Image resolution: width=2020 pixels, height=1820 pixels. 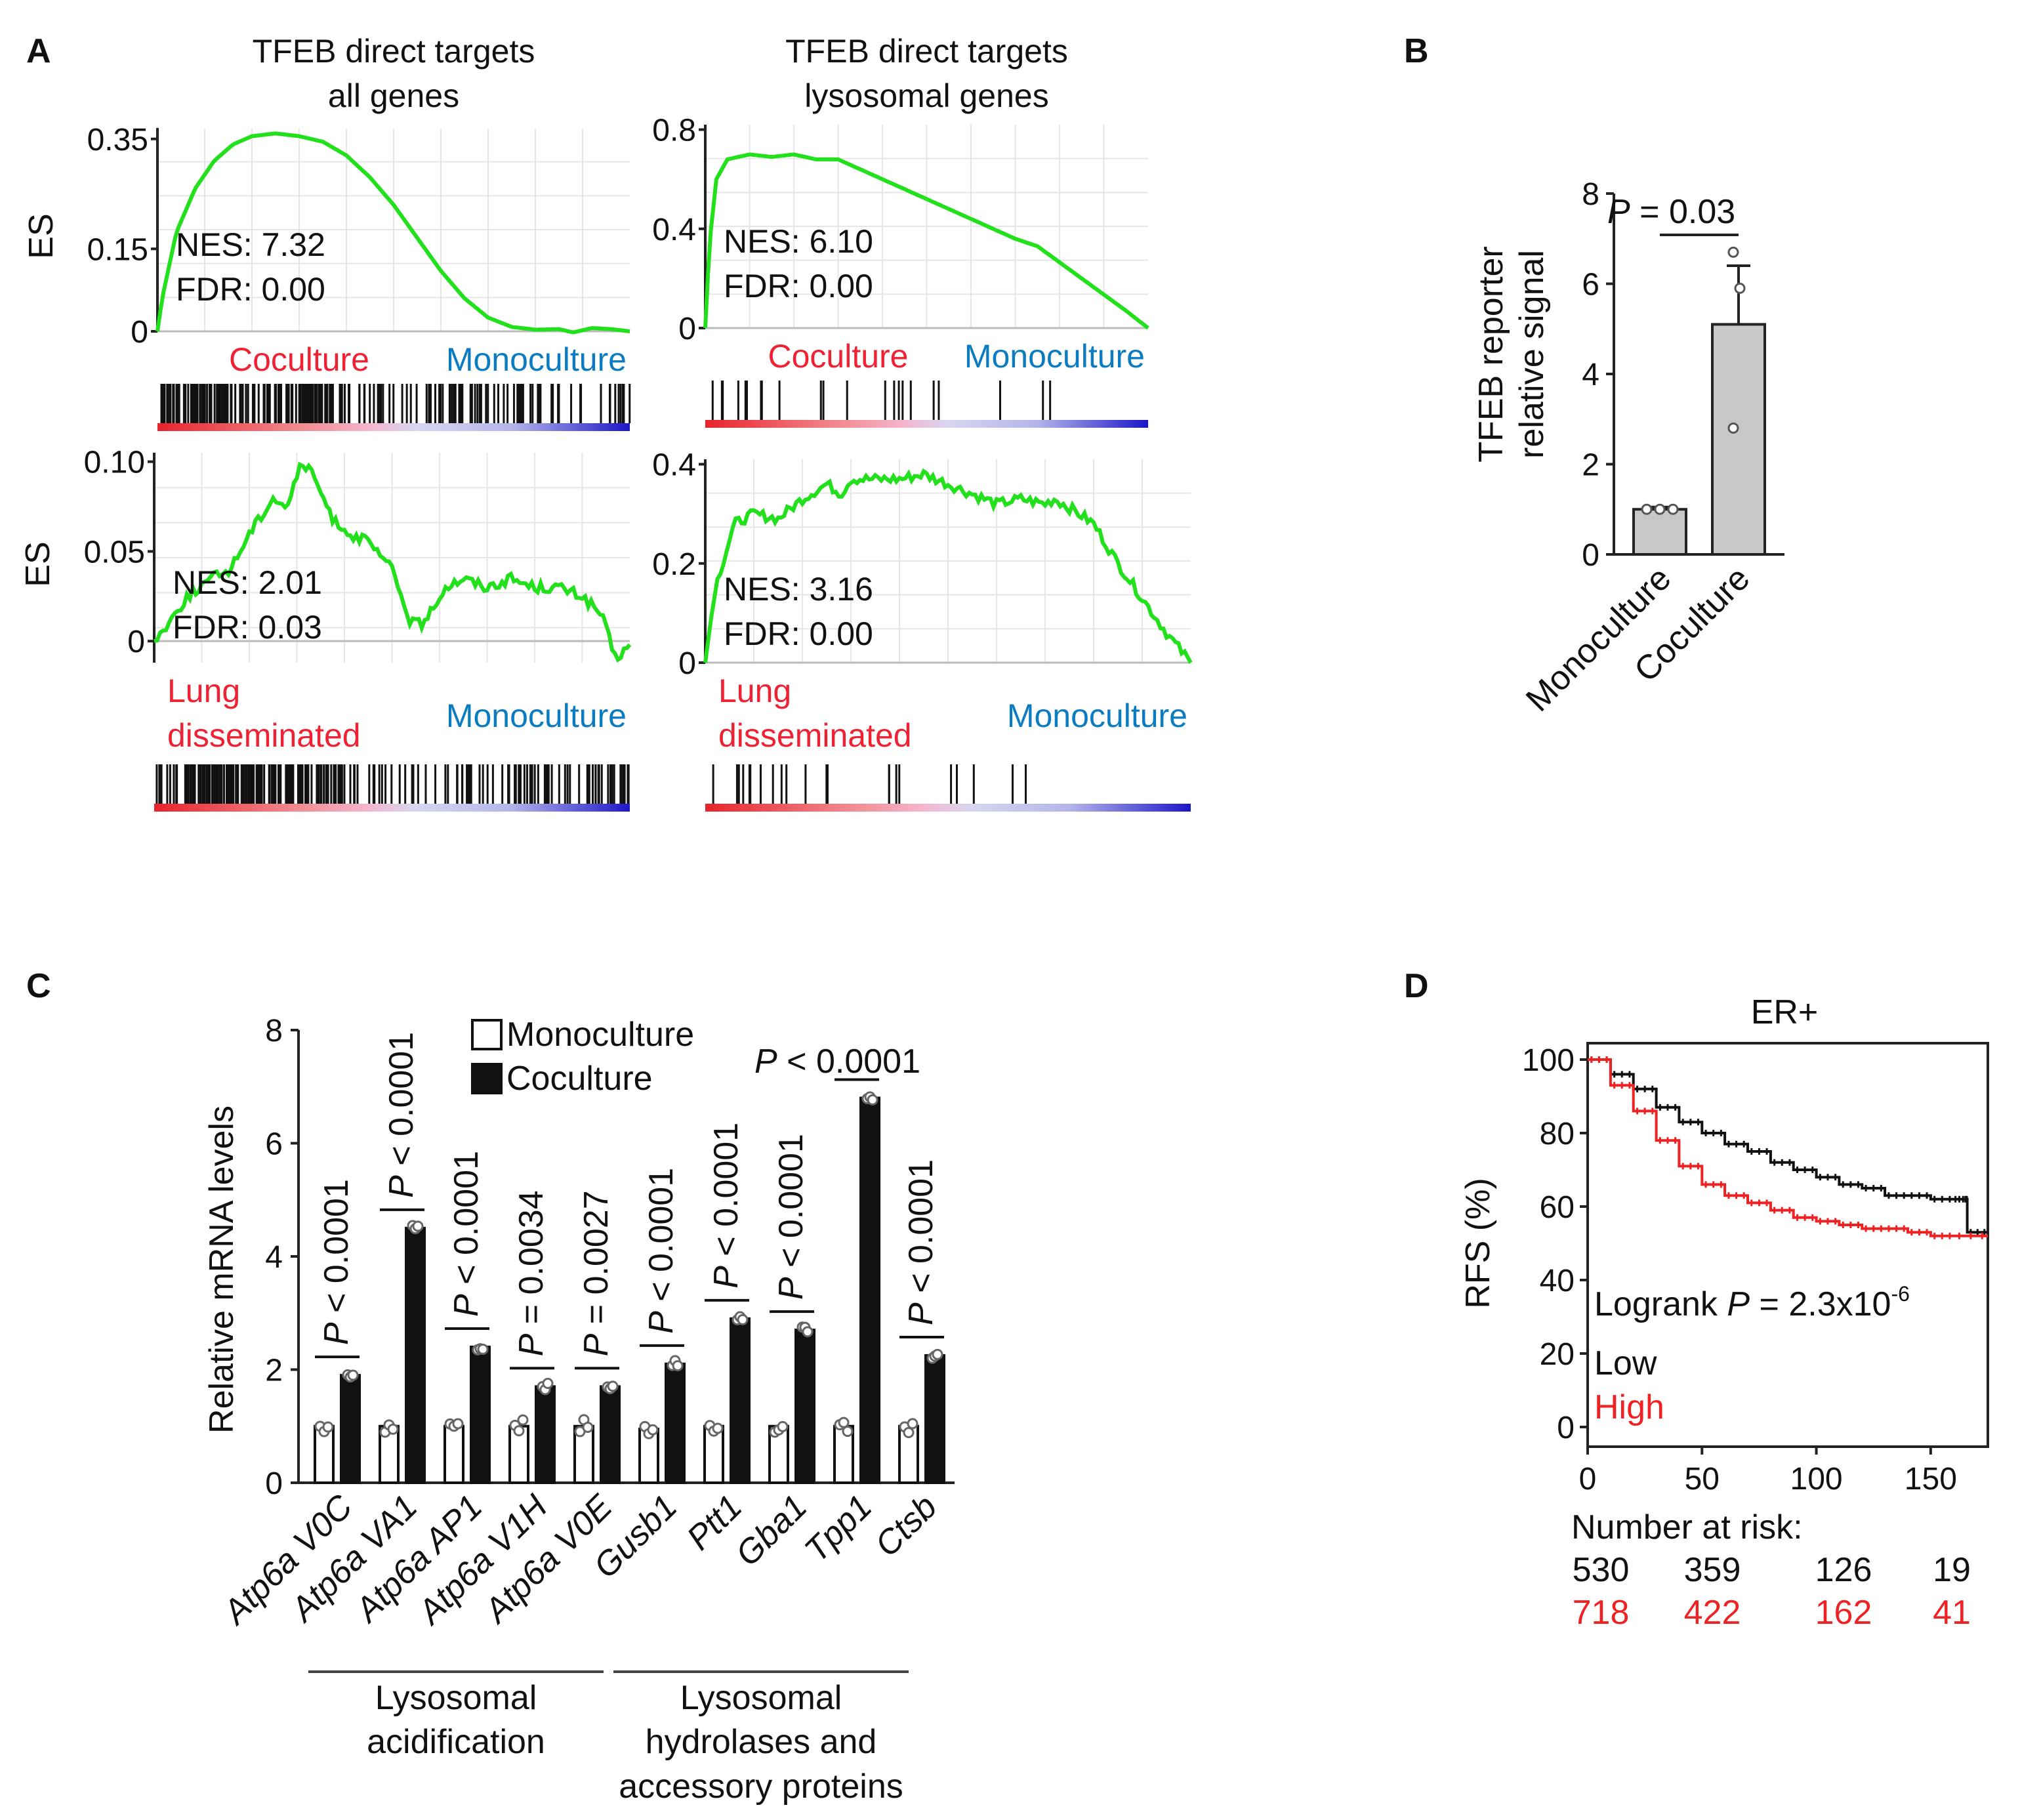 What do you see at coordinates (761, 1787) in the screenshot?
I see `group-label: accessory proteins` at bounding box center [761, 1787].